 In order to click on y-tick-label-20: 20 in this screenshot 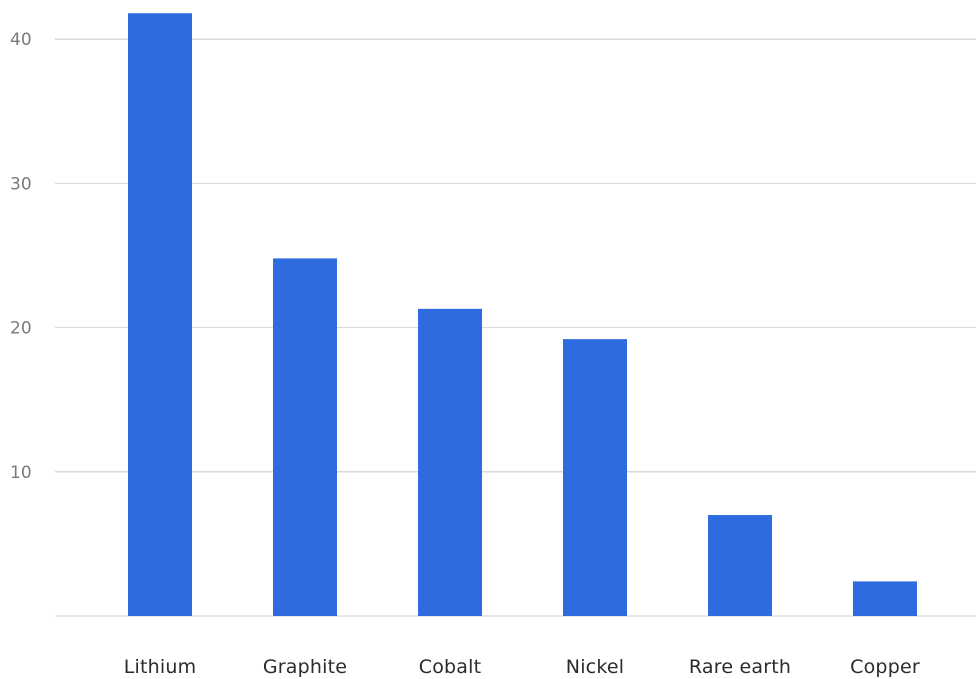, I will do `click(21, 329)`.